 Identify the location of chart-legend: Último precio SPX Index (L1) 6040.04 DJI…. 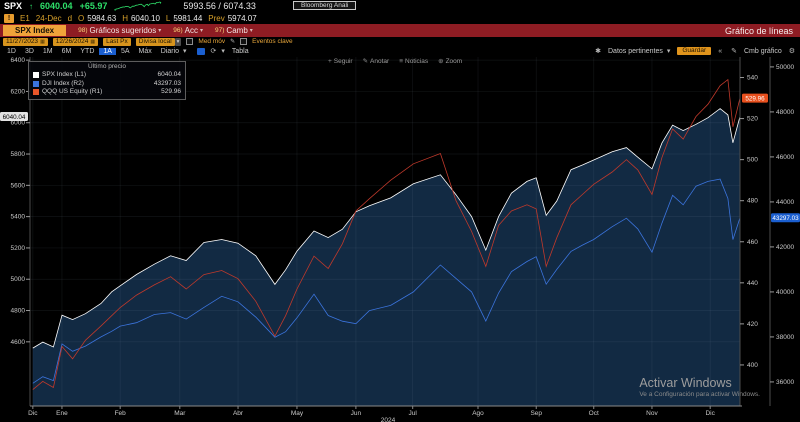
(107, 80).